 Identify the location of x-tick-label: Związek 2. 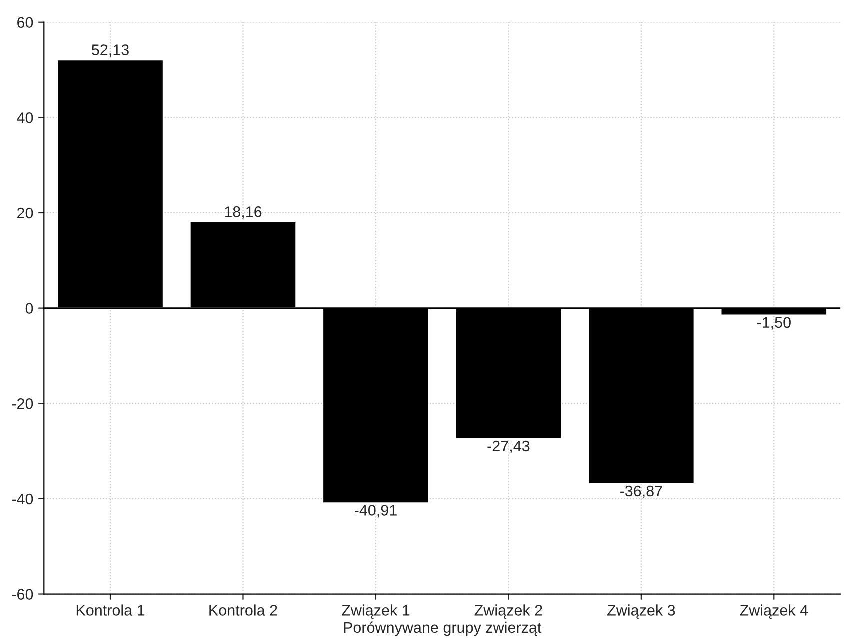
(508, 611).